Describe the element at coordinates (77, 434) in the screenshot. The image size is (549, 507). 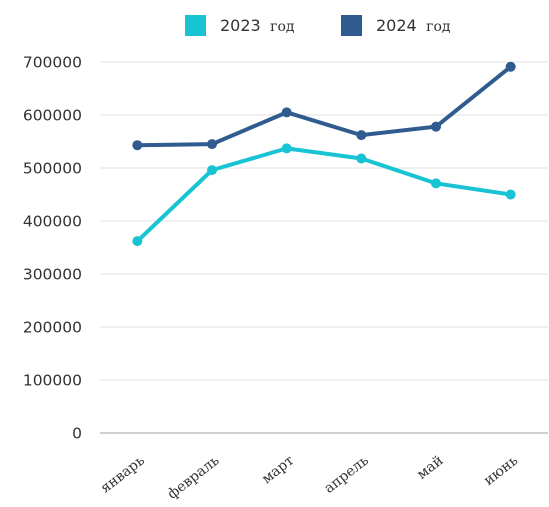
I see `y-tick-label: 0` at that location.